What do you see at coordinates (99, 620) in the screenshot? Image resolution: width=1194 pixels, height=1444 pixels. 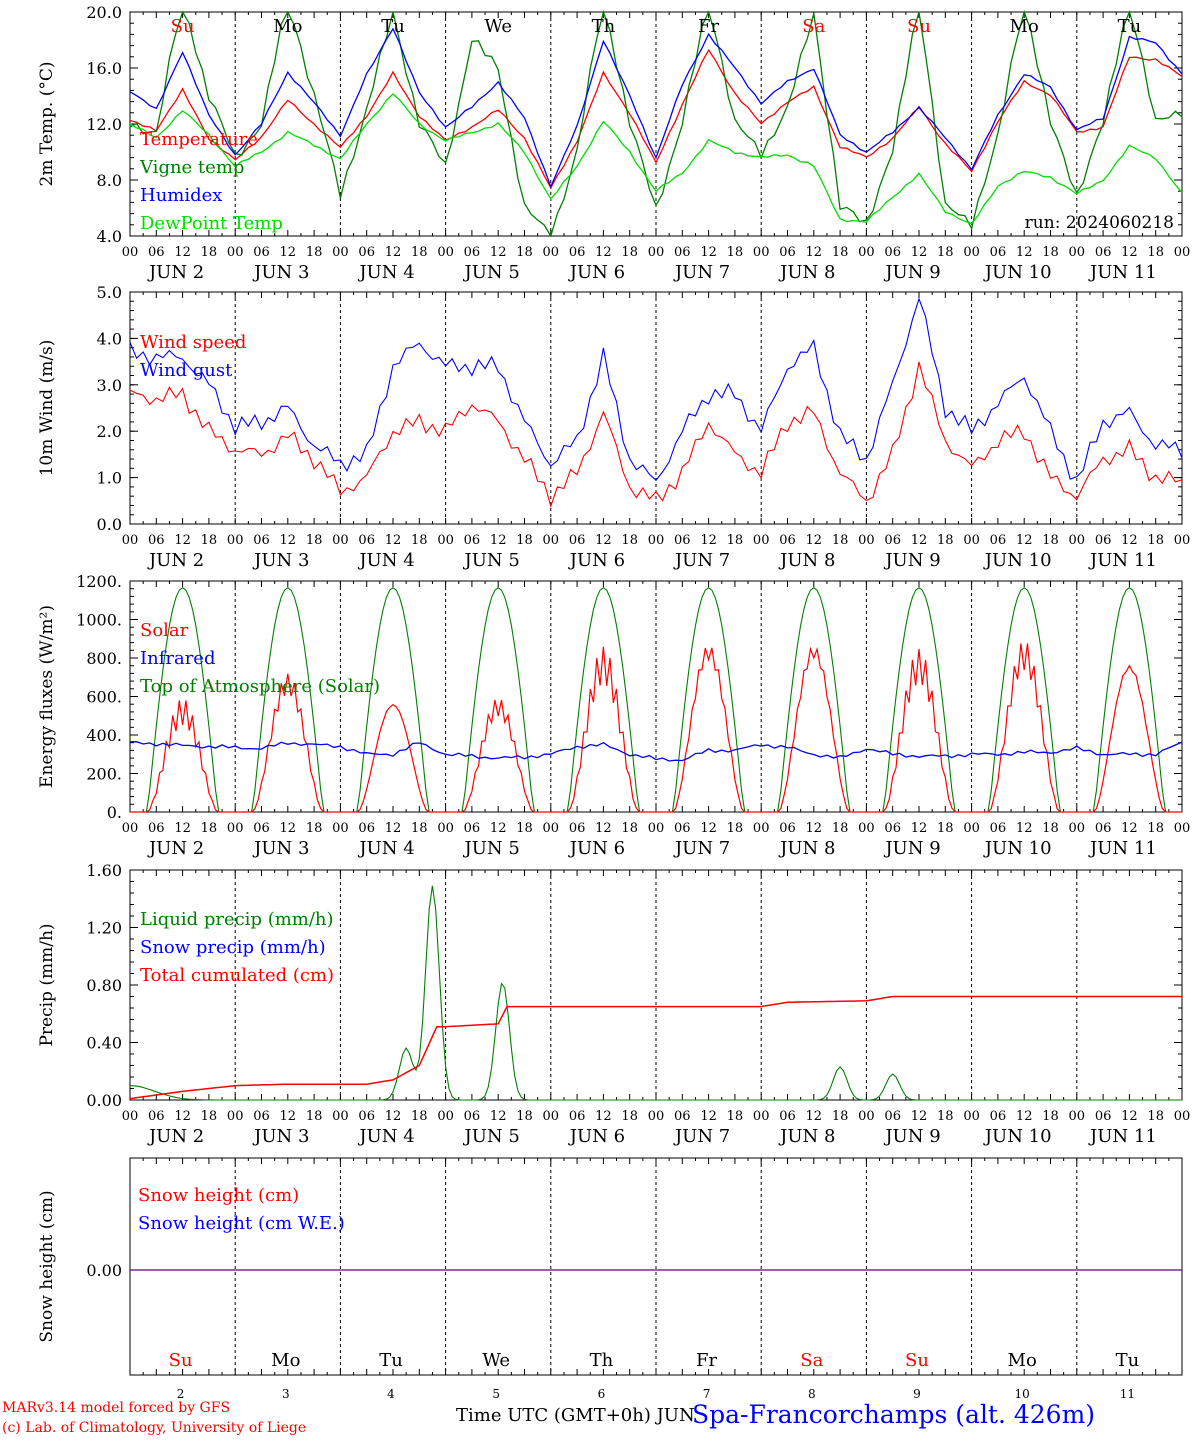 I see `y-tick-label: 1000.` at bounding box center [99, 620].